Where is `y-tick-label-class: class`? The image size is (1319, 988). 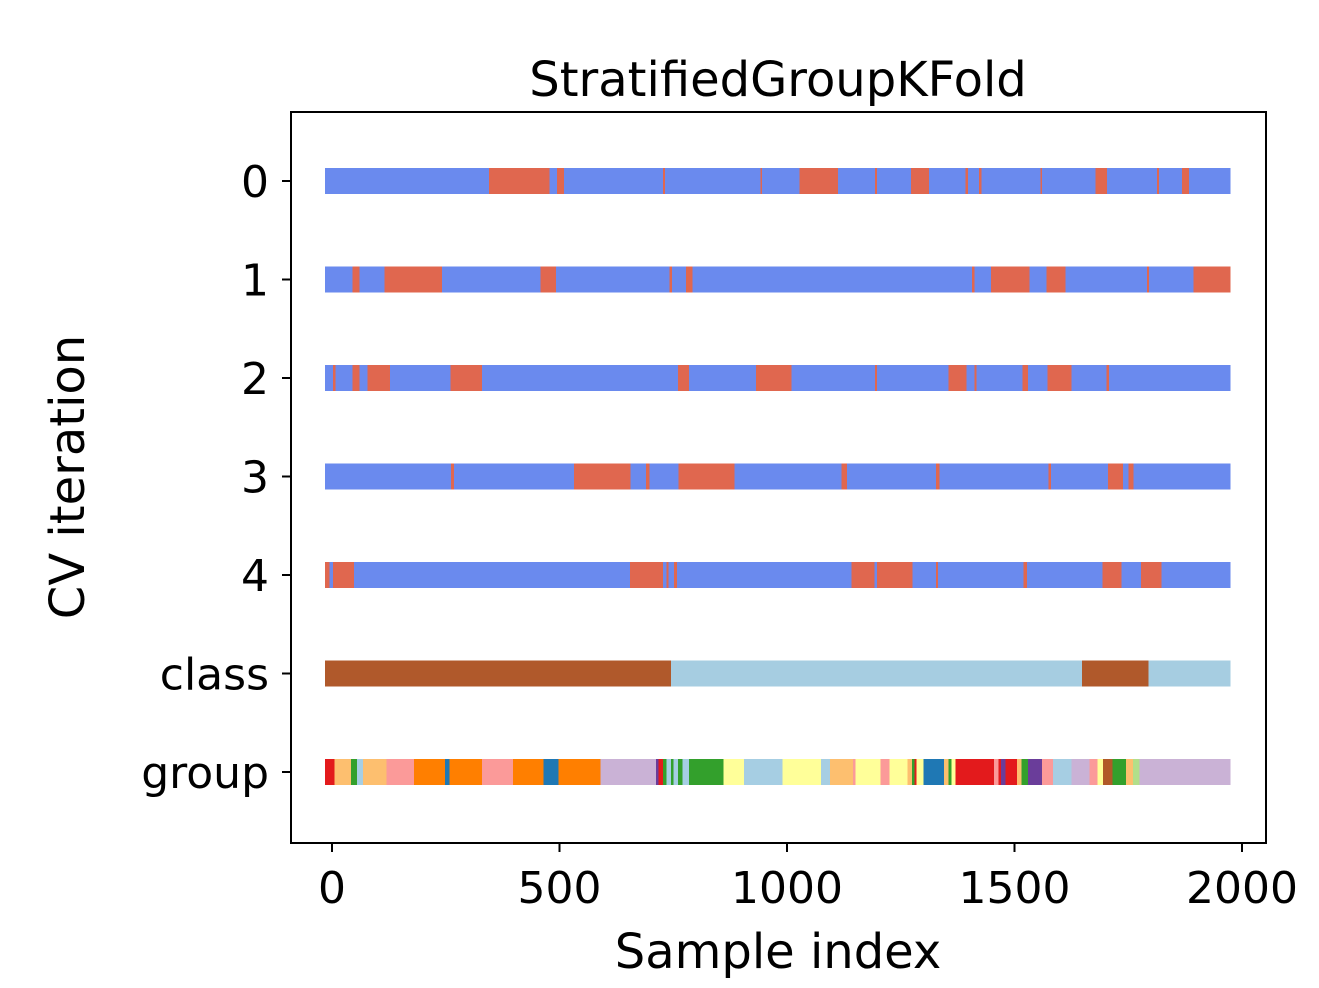 y-tick-label-class: class is located at coordinates (214, 675).